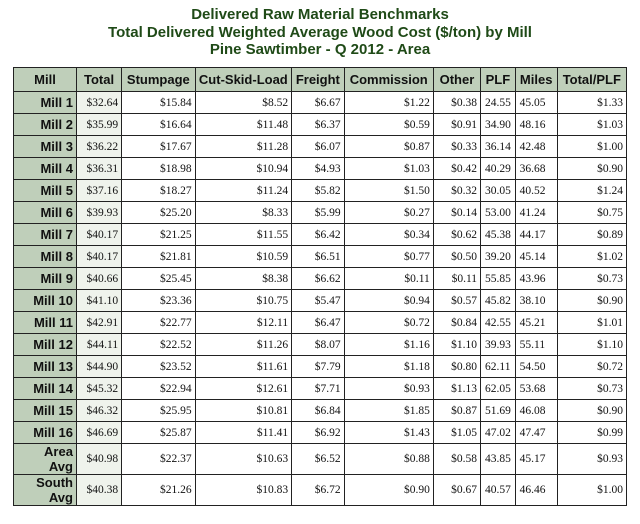 The image size is (640, 524). I want to click on cell-stumpage: $16.64, so click(158, 124).